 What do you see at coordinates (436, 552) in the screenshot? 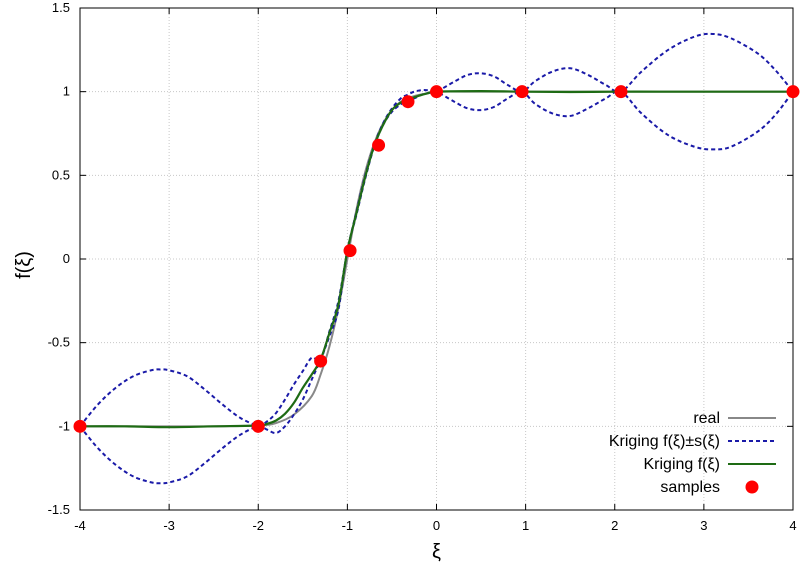
I see `x-axis-label: ξ` at bounding box center [436, 552].